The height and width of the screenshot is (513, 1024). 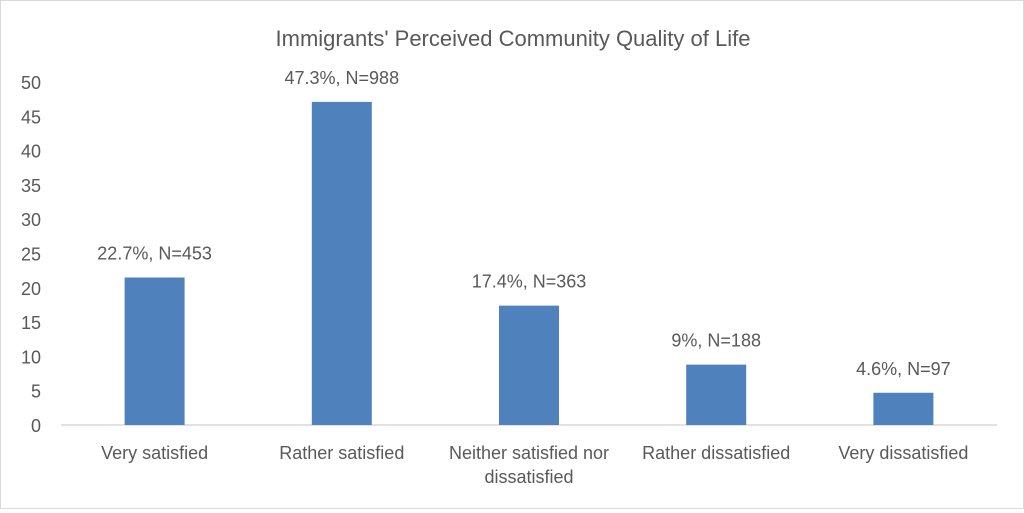 What do you see at coordinates (31, 186) in the screenshot?
I see `y-tick-label: 35` at bounding box center [31, 186].